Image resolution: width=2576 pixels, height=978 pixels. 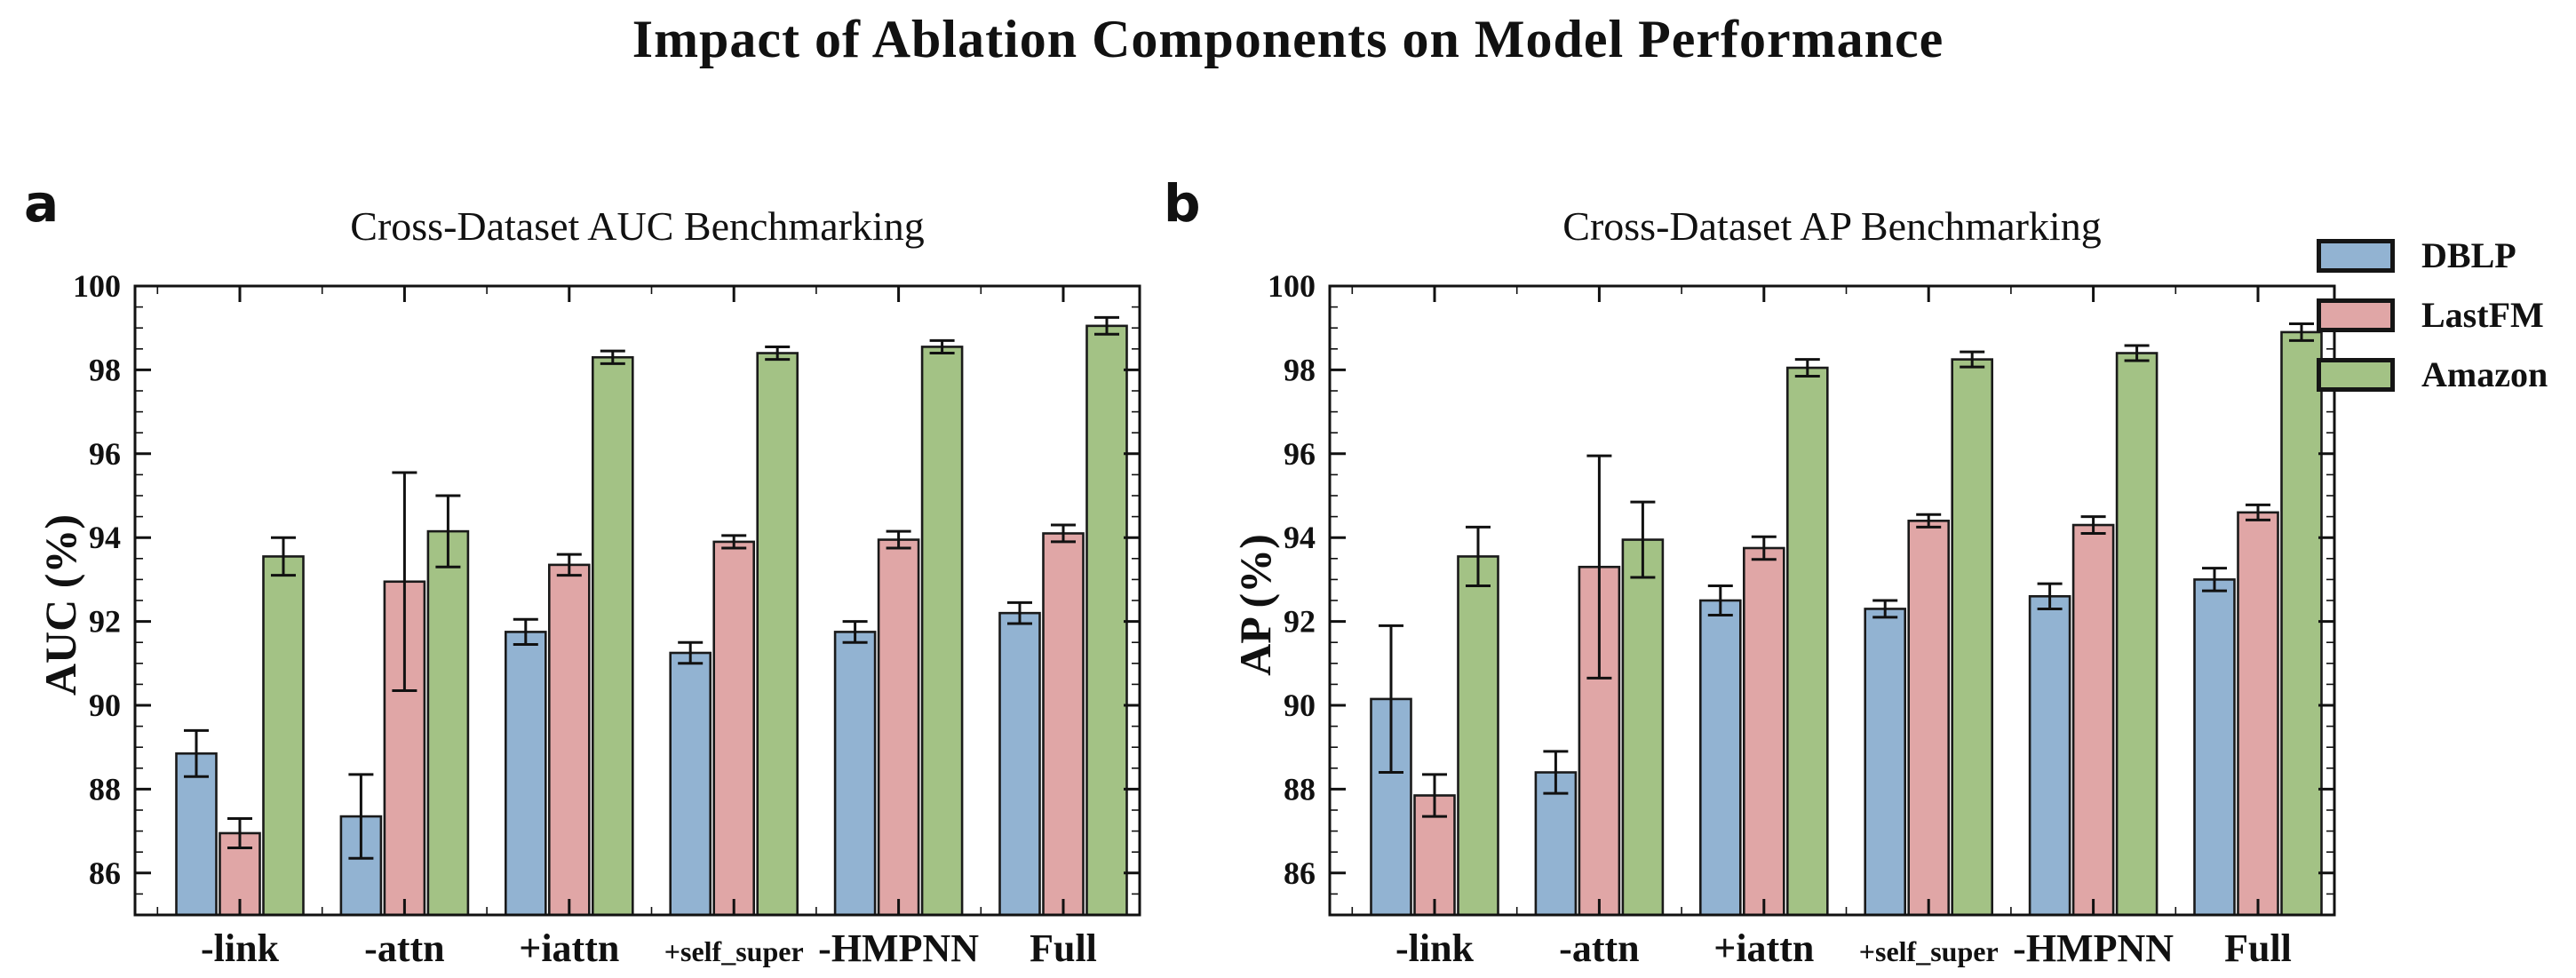 I want to click on legend-label-dblp: DBLP, so click(x=2468, y=255).